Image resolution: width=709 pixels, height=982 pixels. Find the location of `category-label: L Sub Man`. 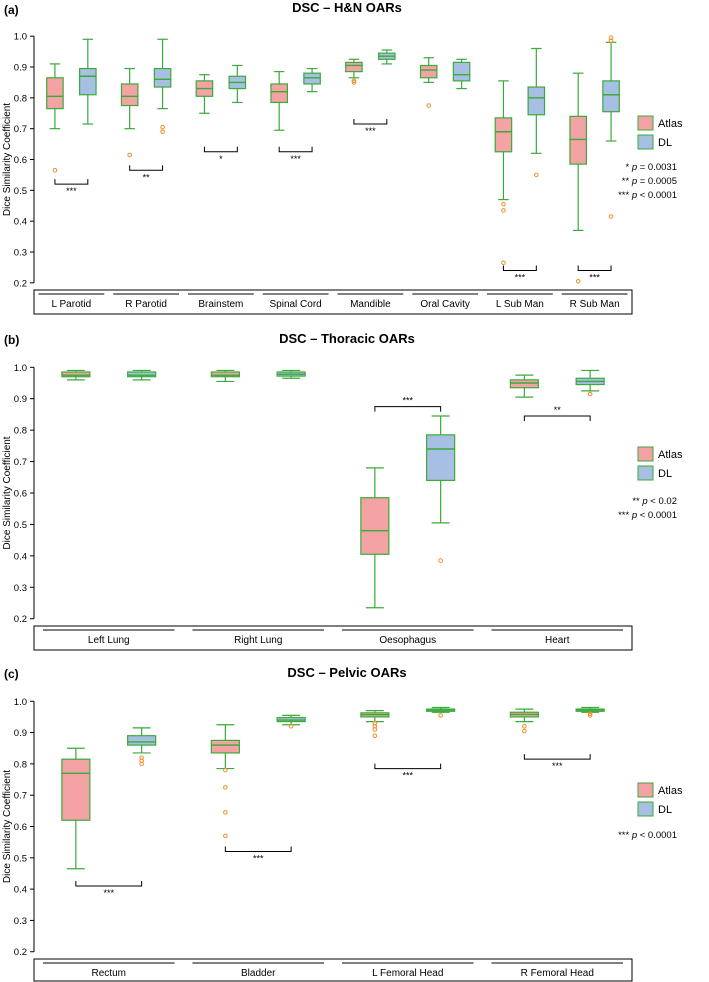

category-label: L Sub Man is located at coordinates (520, 304).